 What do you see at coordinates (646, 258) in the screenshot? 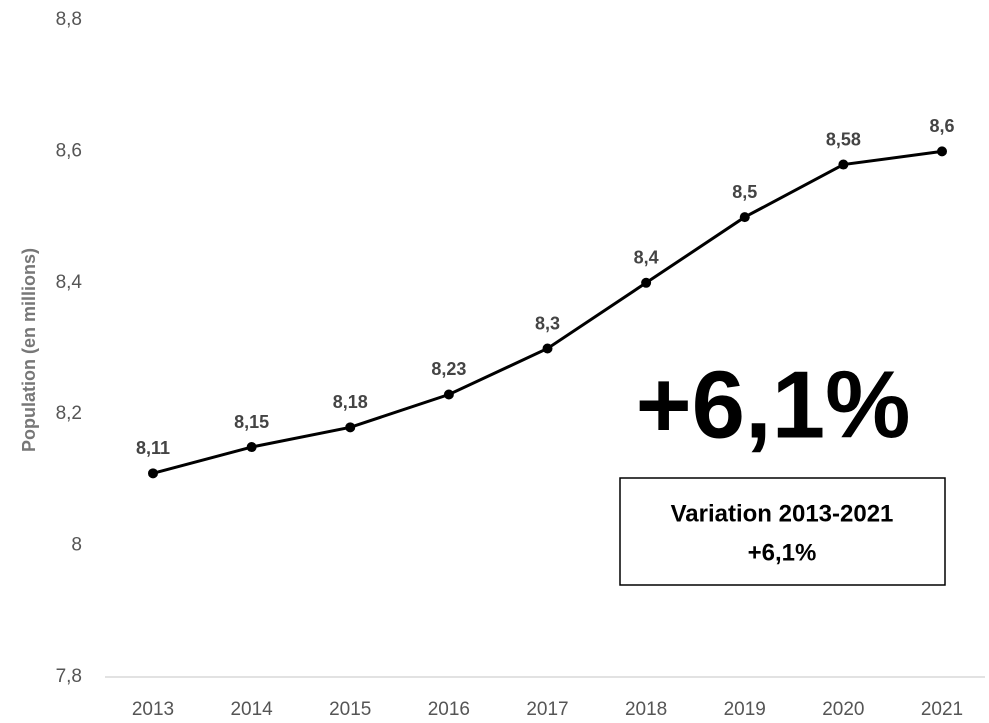
I see `data-label: 8,4` at bounding box center [646, 258].